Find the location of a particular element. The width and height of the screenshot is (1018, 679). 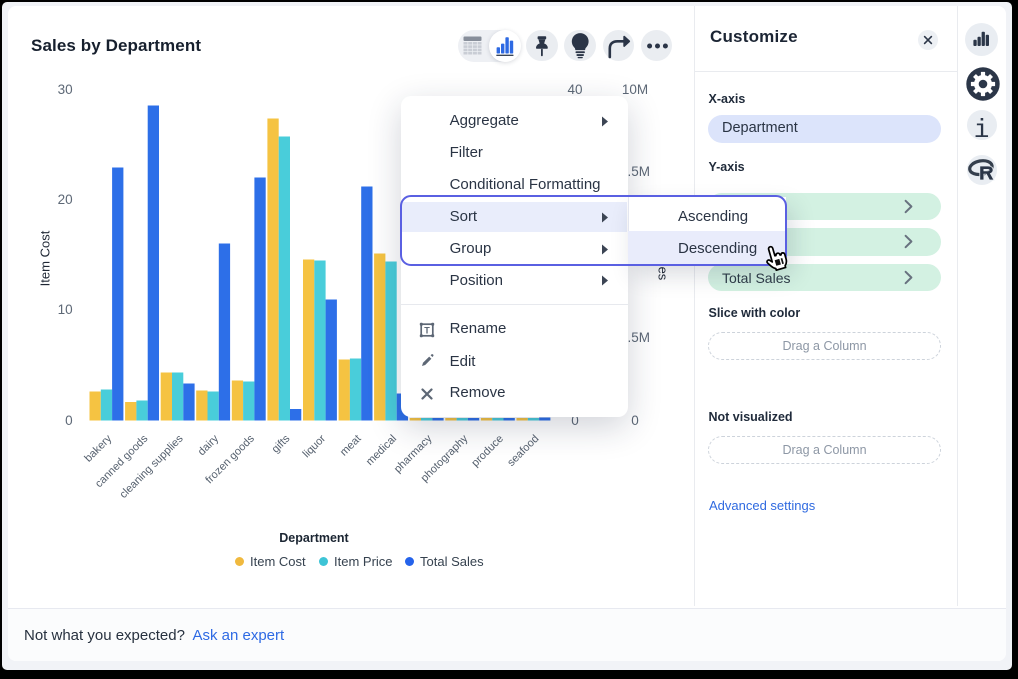

svg-text: T is located at coordinates (427, 330).